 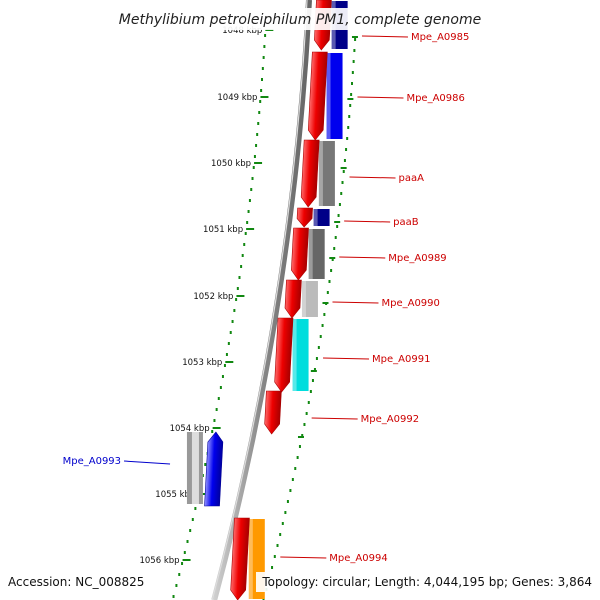 What do you see at coordinates (242, 31) in the screenshot?
I see `tick-label: 1048 kbp` at bounding box center [242, 31].